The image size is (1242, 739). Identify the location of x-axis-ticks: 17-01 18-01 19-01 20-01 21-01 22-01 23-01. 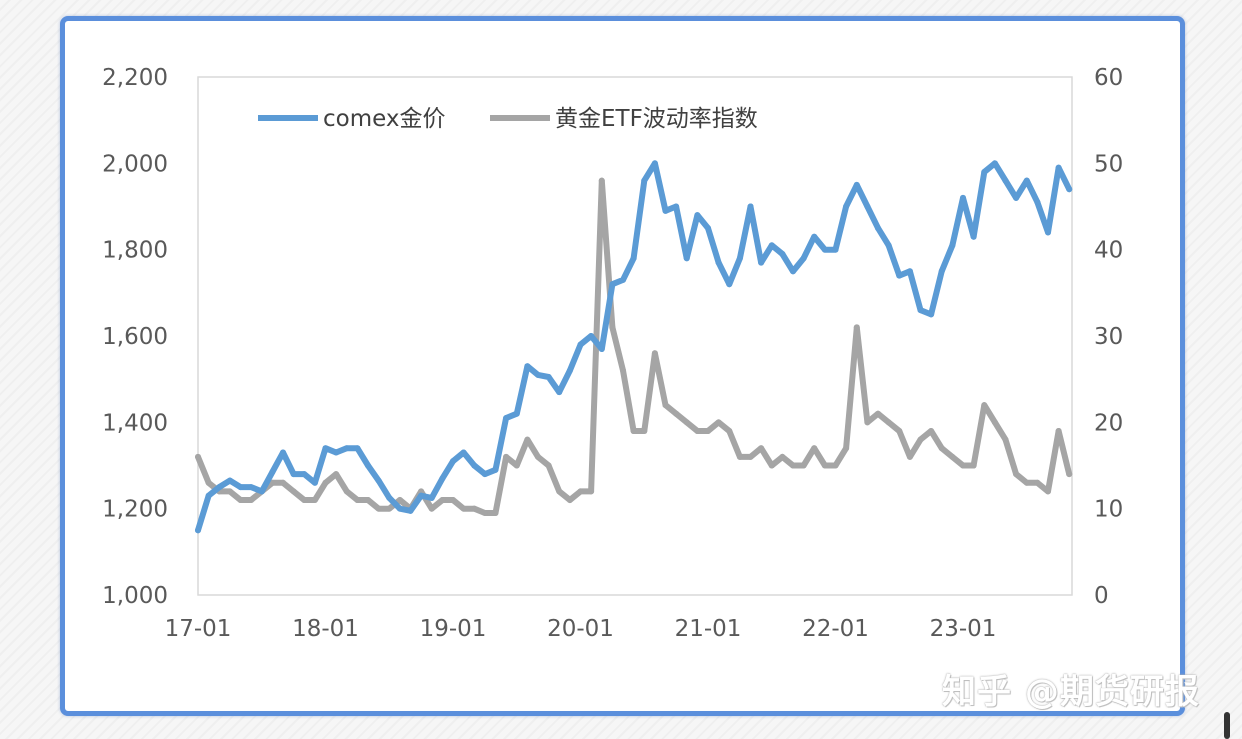
(581, 629).